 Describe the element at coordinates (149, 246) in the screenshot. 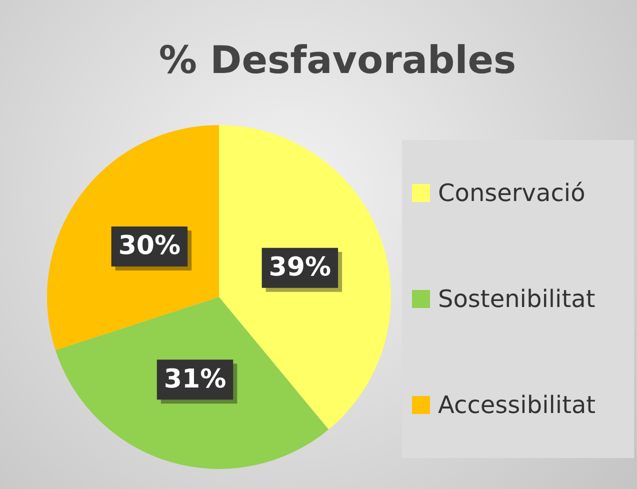

I see `data-label: 30%` at that location.